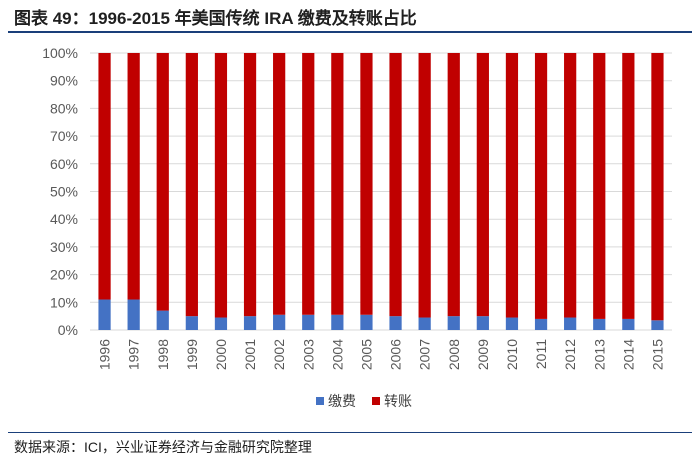 Image resolution: width=700 pixels, height=464 pixels. What do you see at coordinates (425, 354) in the screenshot?
I see `x-tick-label: 2007` at bounding box center [425, 354].